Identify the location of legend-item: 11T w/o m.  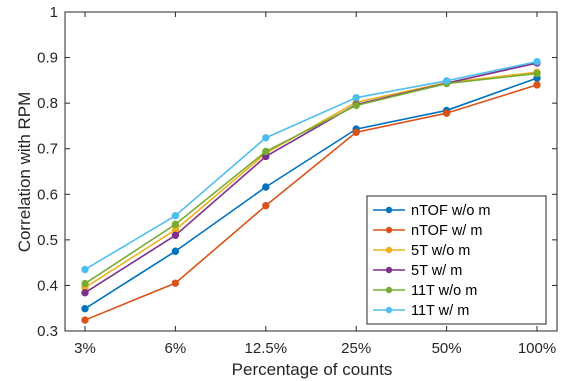
(425, 291).